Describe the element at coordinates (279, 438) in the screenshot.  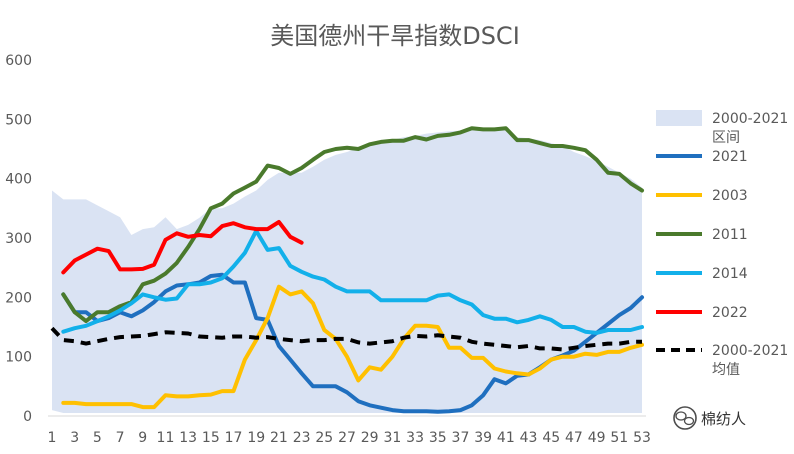
I see `x-tick-label: 21` at that location.